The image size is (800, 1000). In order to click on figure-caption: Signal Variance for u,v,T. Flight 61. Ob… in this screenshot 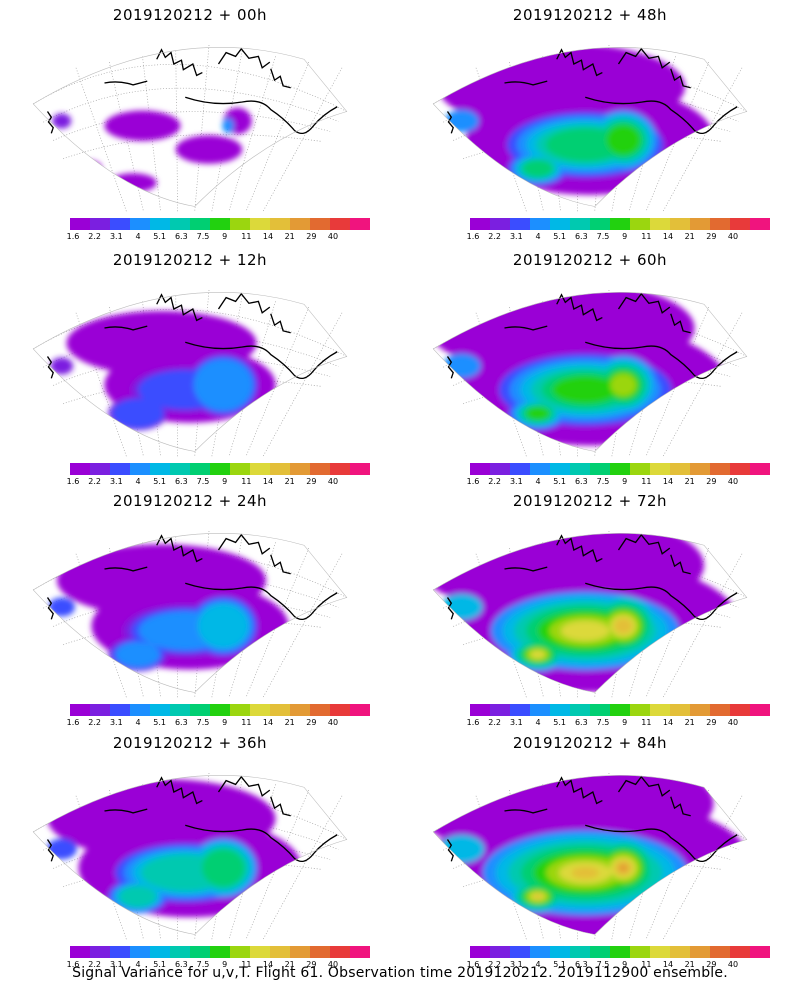, I will do `click(400, 973)`.